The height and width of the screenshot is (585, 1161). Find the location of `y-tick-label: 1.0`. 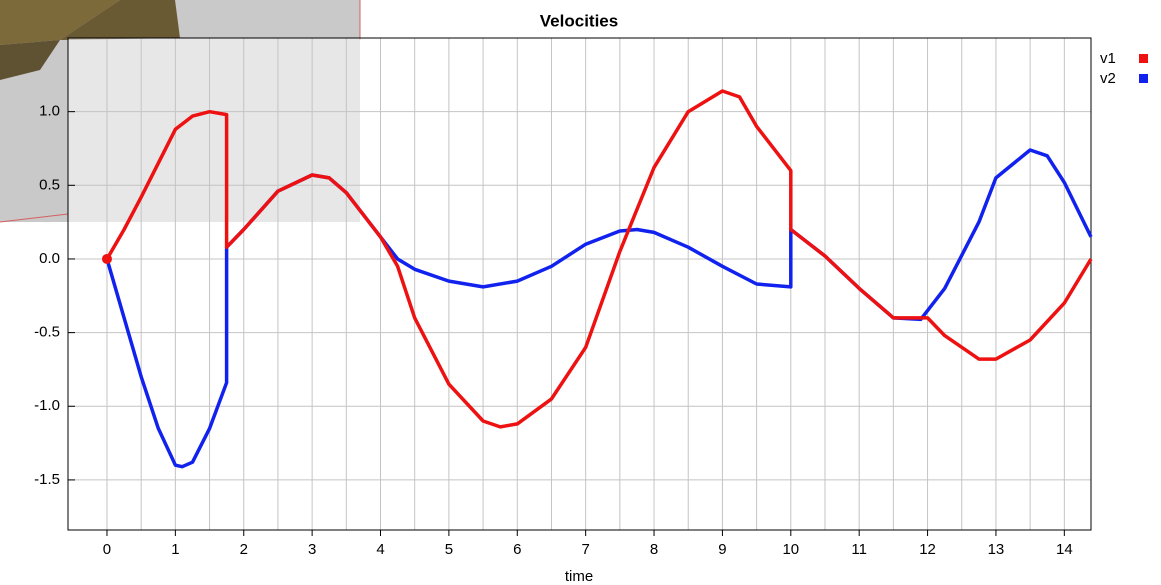

y-tick-label: 1.0 is located at coordinates (49, 111).